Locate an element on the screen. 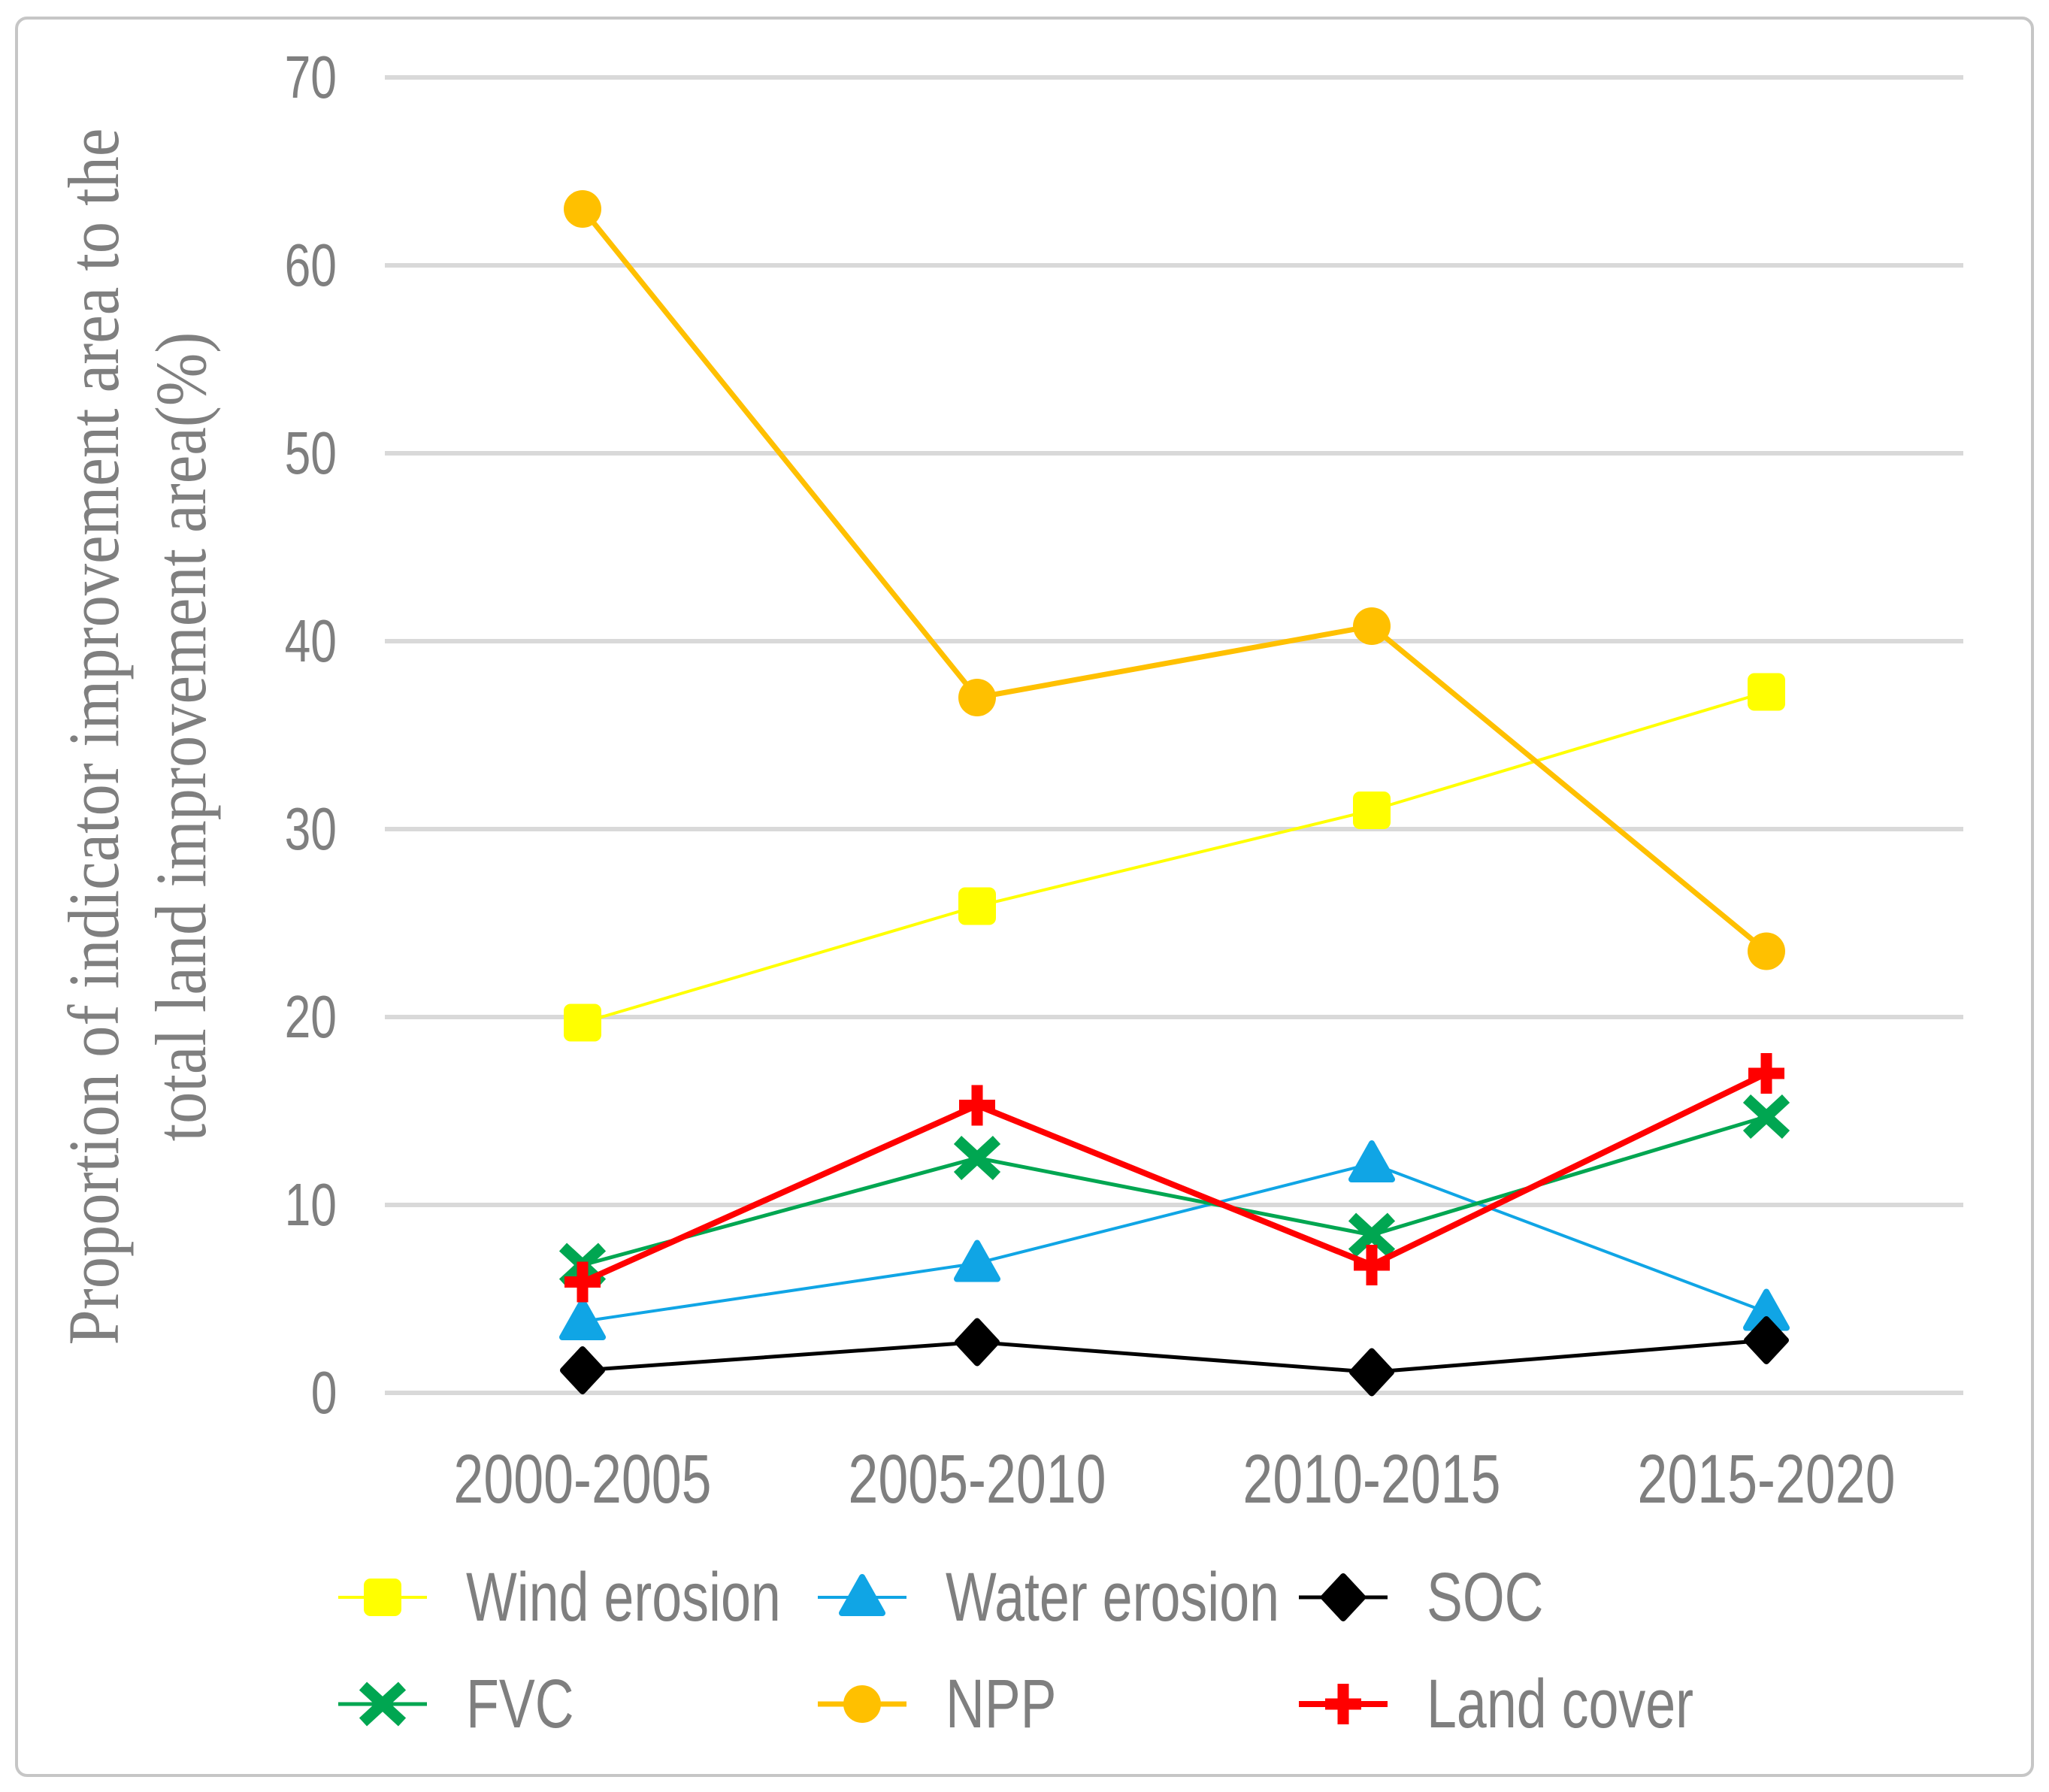 This screenshot has height=1792, width=2049. y-tick-label-20: 20 is located at coordinates (311, 1016).